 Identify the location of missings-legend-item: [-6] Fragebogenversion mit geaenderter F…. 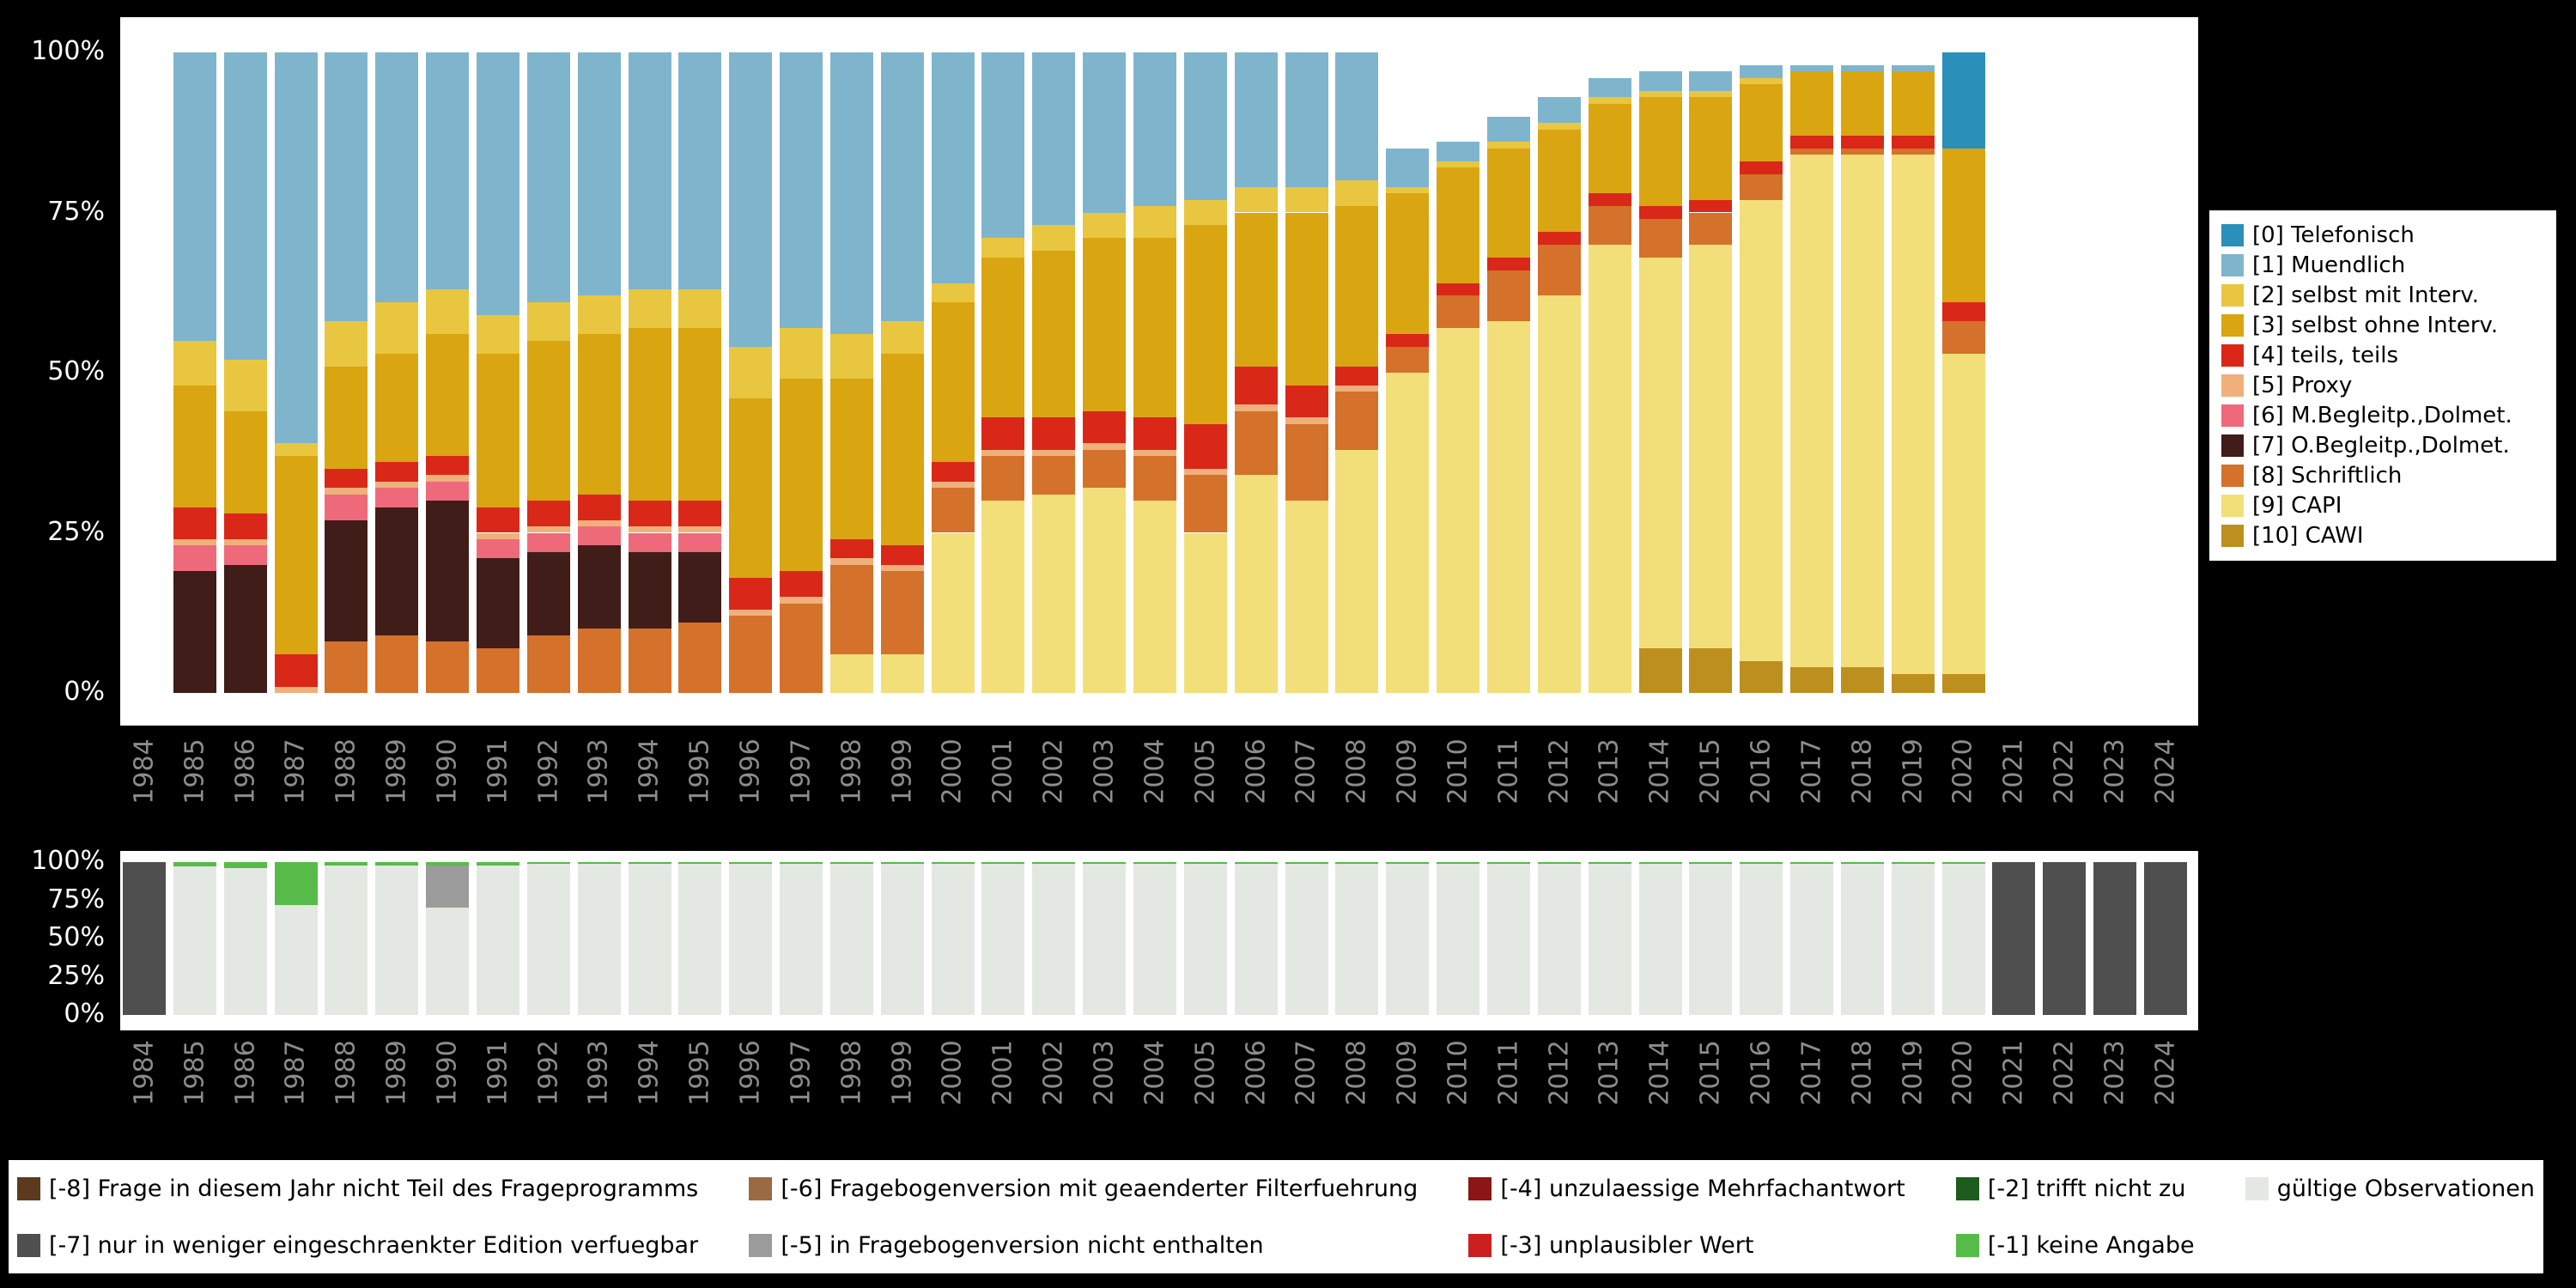
(1083, 1189).